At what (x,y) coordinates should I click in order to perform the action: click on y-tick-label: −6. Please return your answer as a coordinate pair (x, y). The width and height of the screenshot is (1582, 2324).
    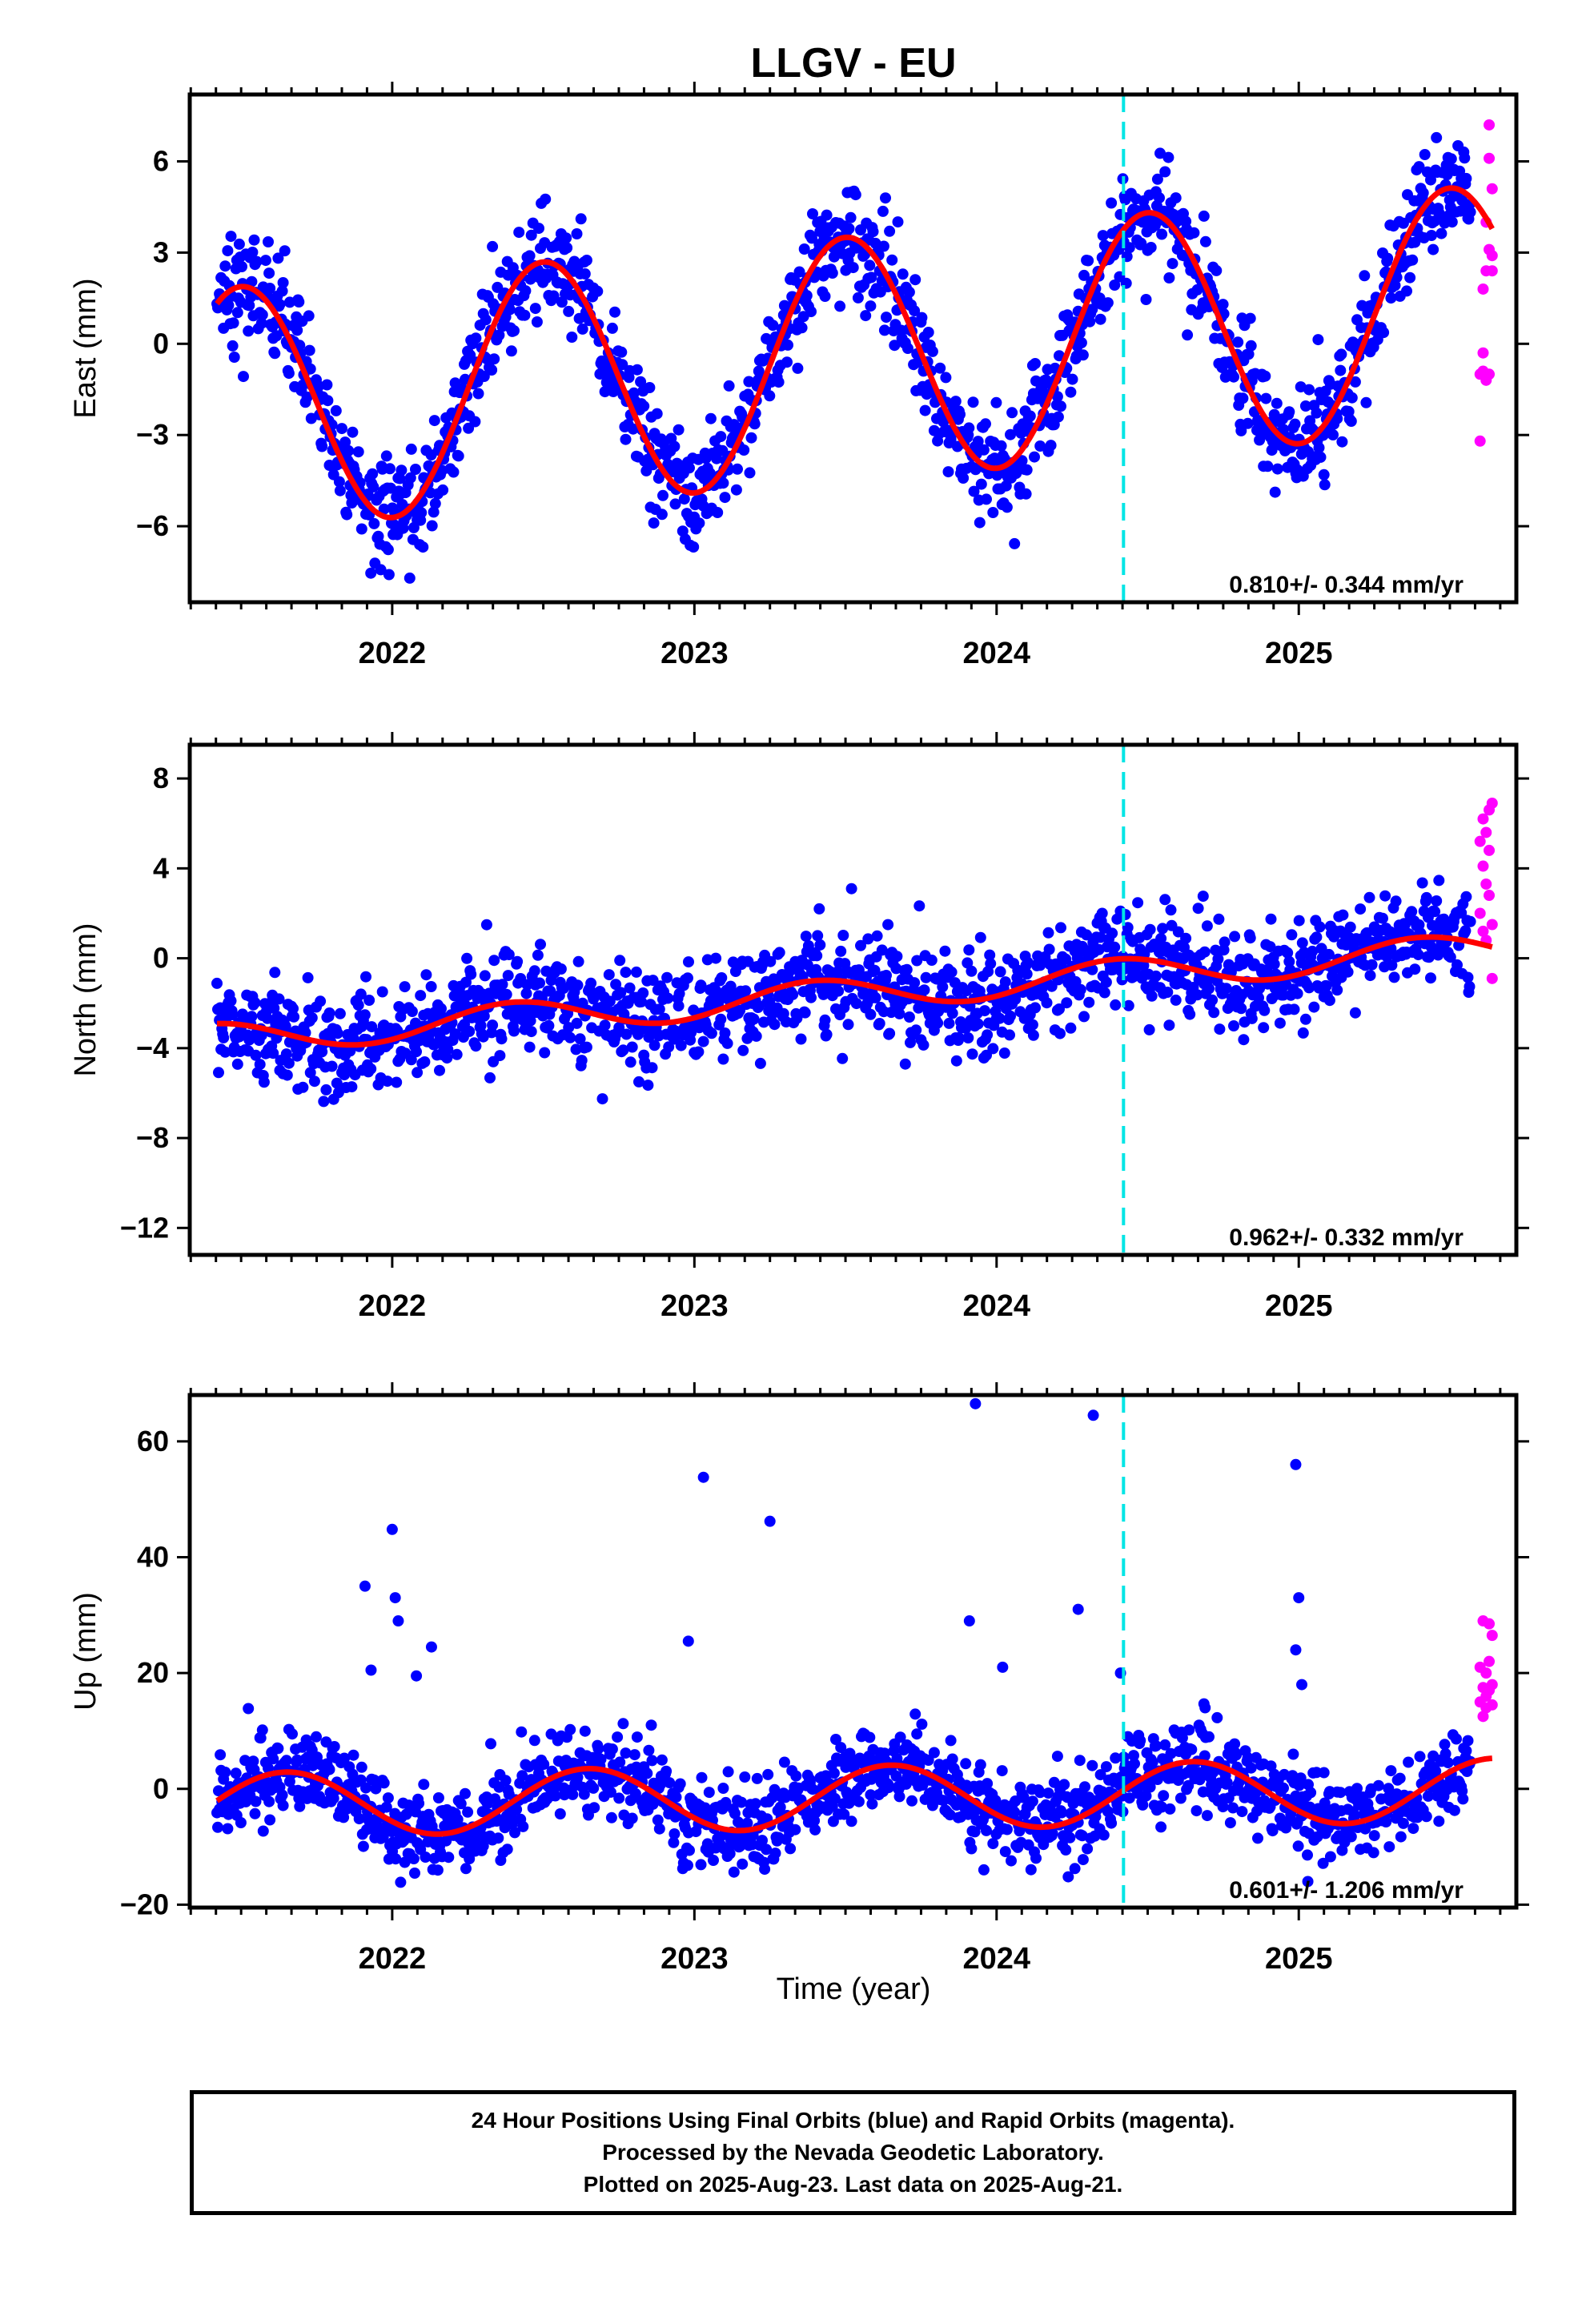
    Looking at the image, I should click on (152, 525).